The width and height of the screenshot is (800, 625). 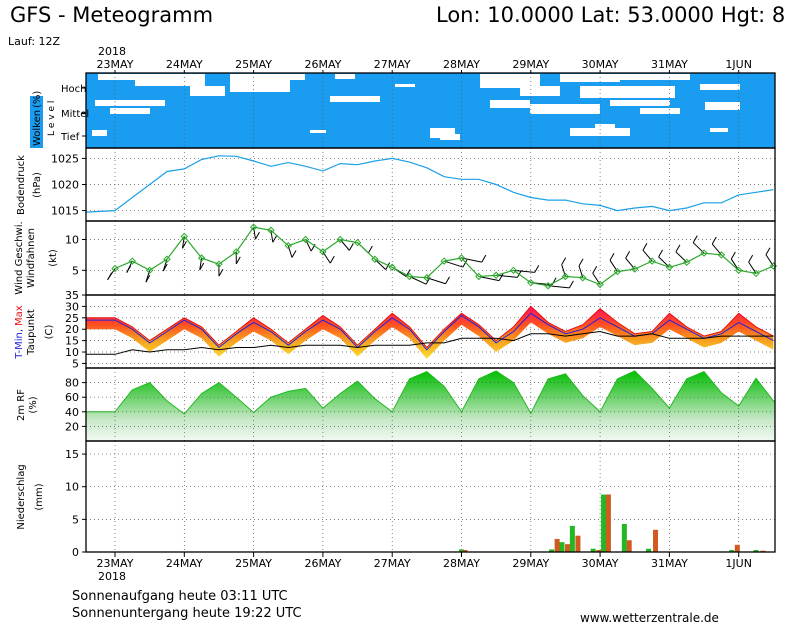 What do you see at coordinates (21, 185) in the screenshot?
I see `pressure-ylabel-title: Bodendruck` at bounding box center [21, 185].